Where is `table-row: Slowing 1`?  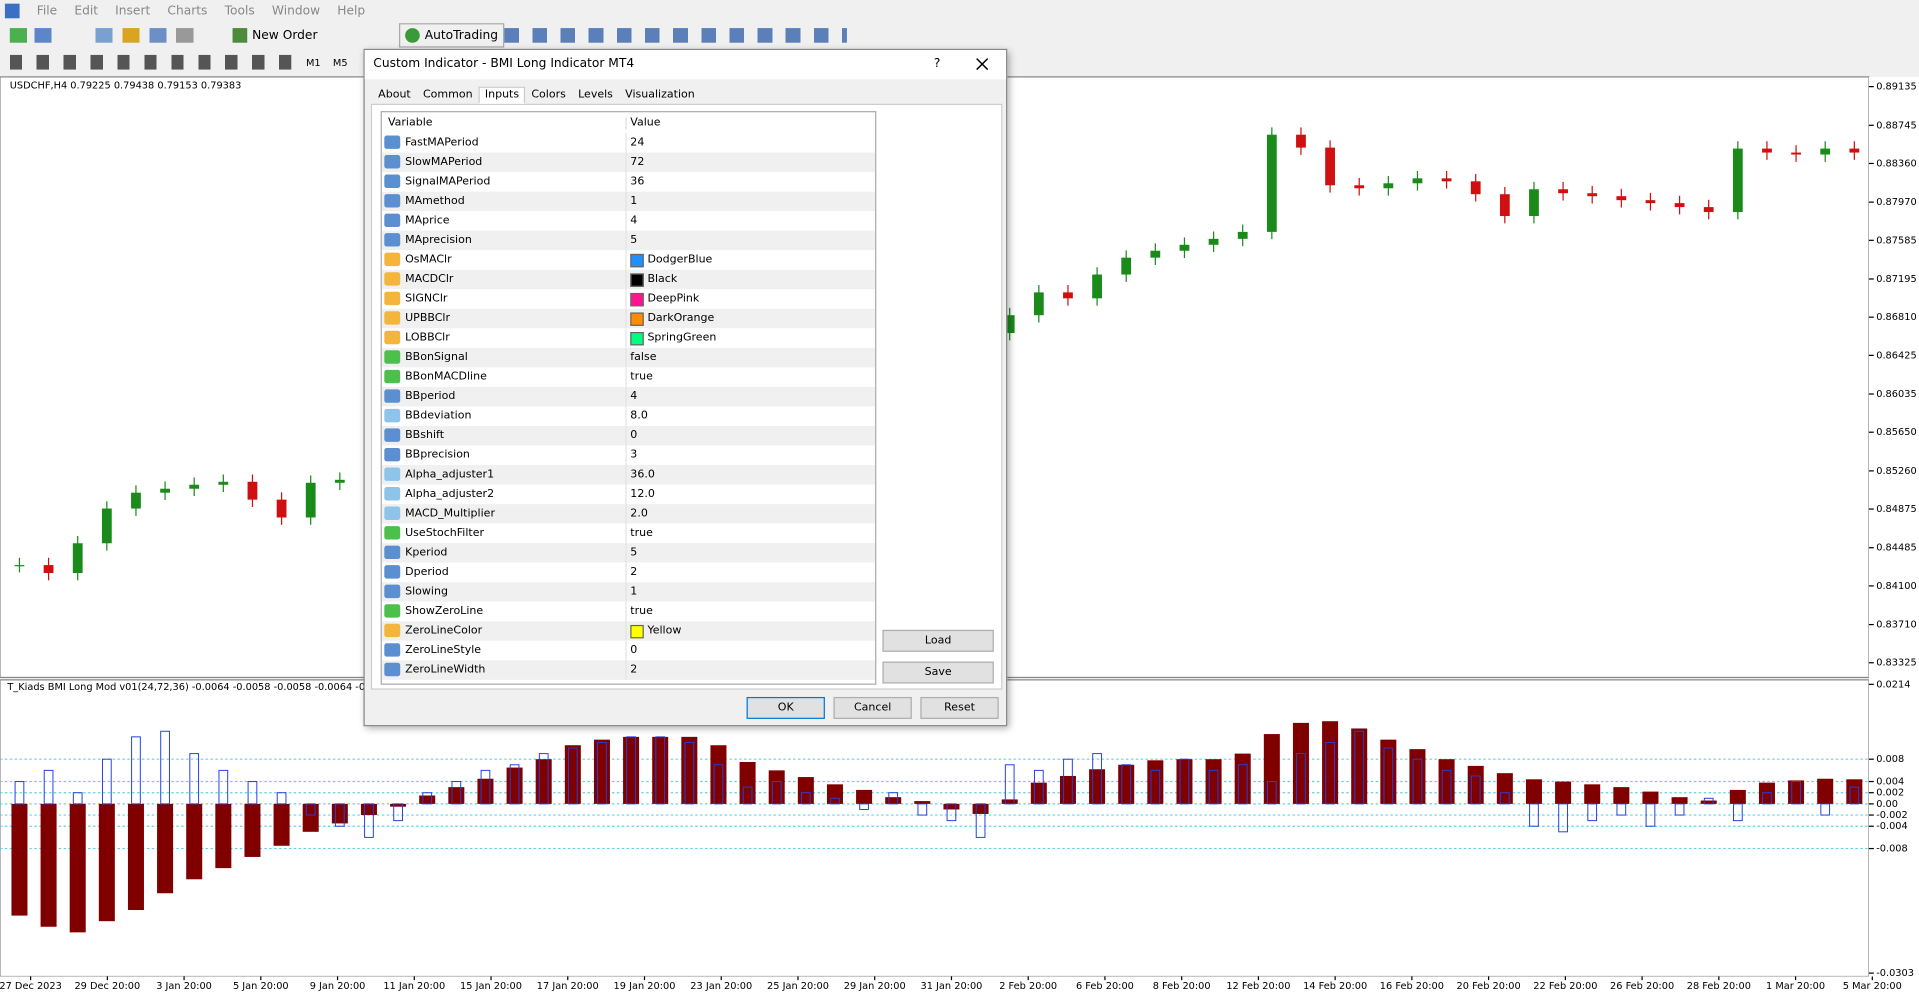 table-row: Slowing 1 is located at coordinates (628, 592).